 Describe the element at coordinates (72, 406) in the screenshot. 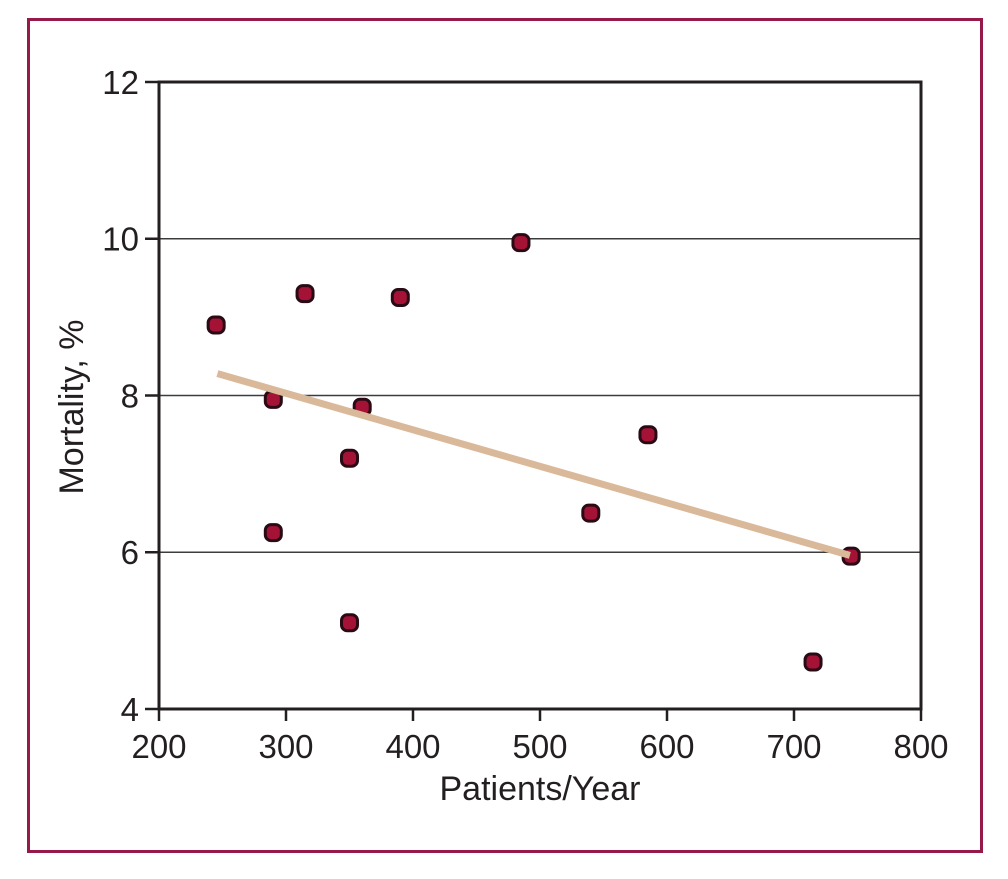

I see `y-axis-title: Mortality, %` at that location.